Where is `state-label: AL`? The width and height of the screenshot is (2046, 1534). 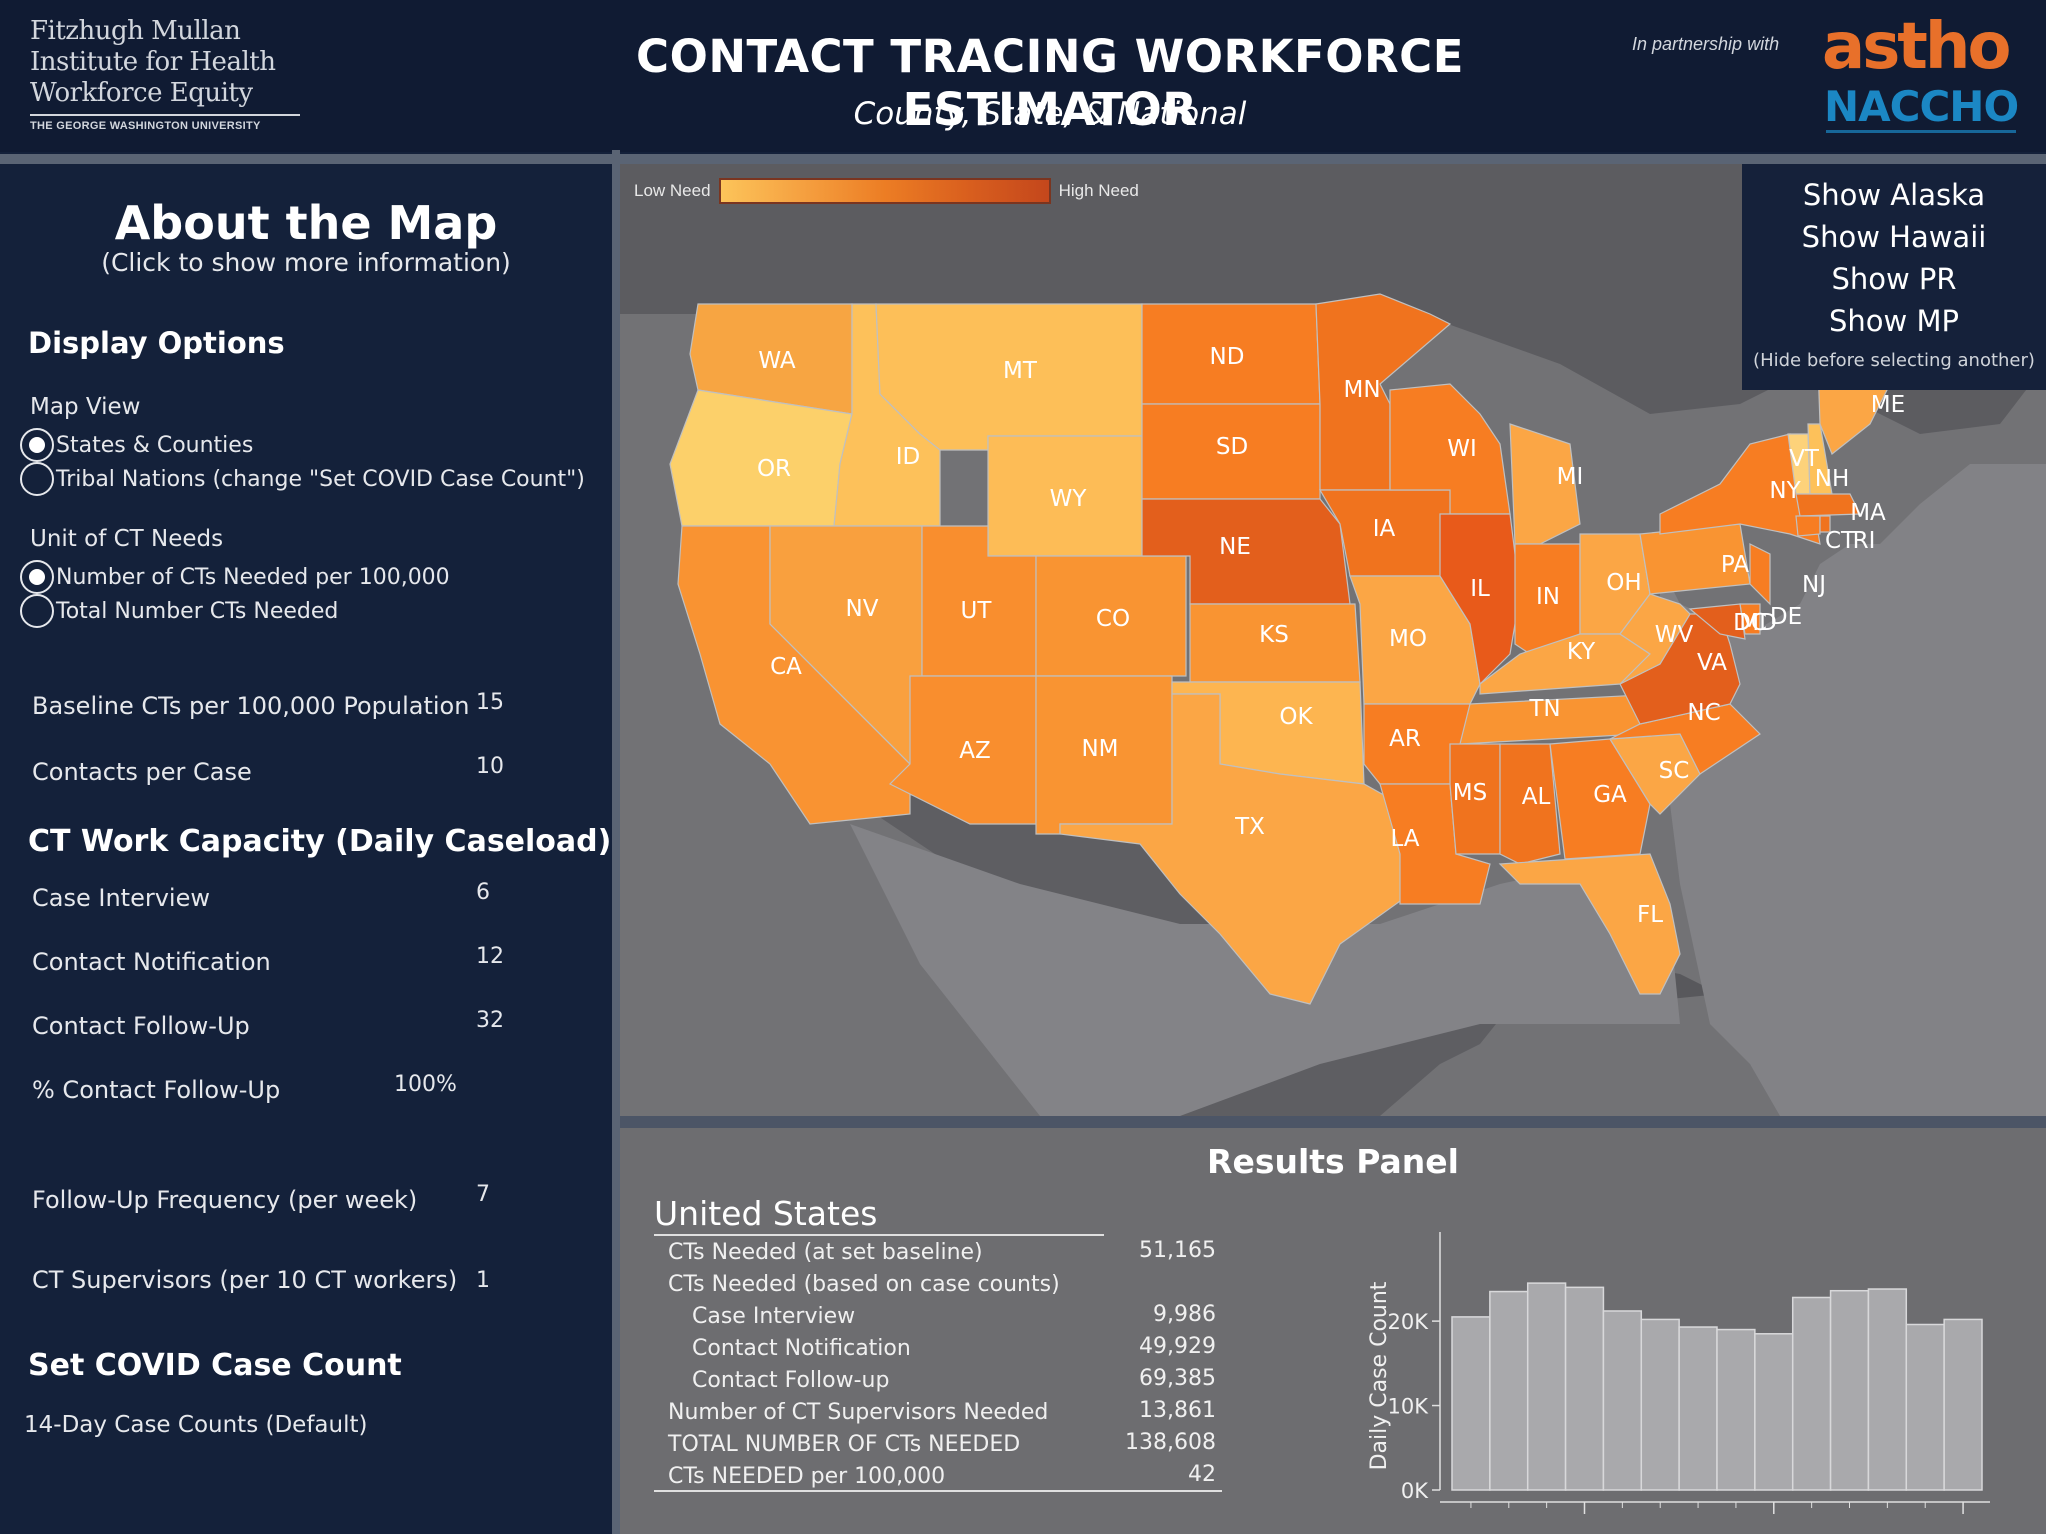 state-label: AL is located at coordinates (1536, 797).